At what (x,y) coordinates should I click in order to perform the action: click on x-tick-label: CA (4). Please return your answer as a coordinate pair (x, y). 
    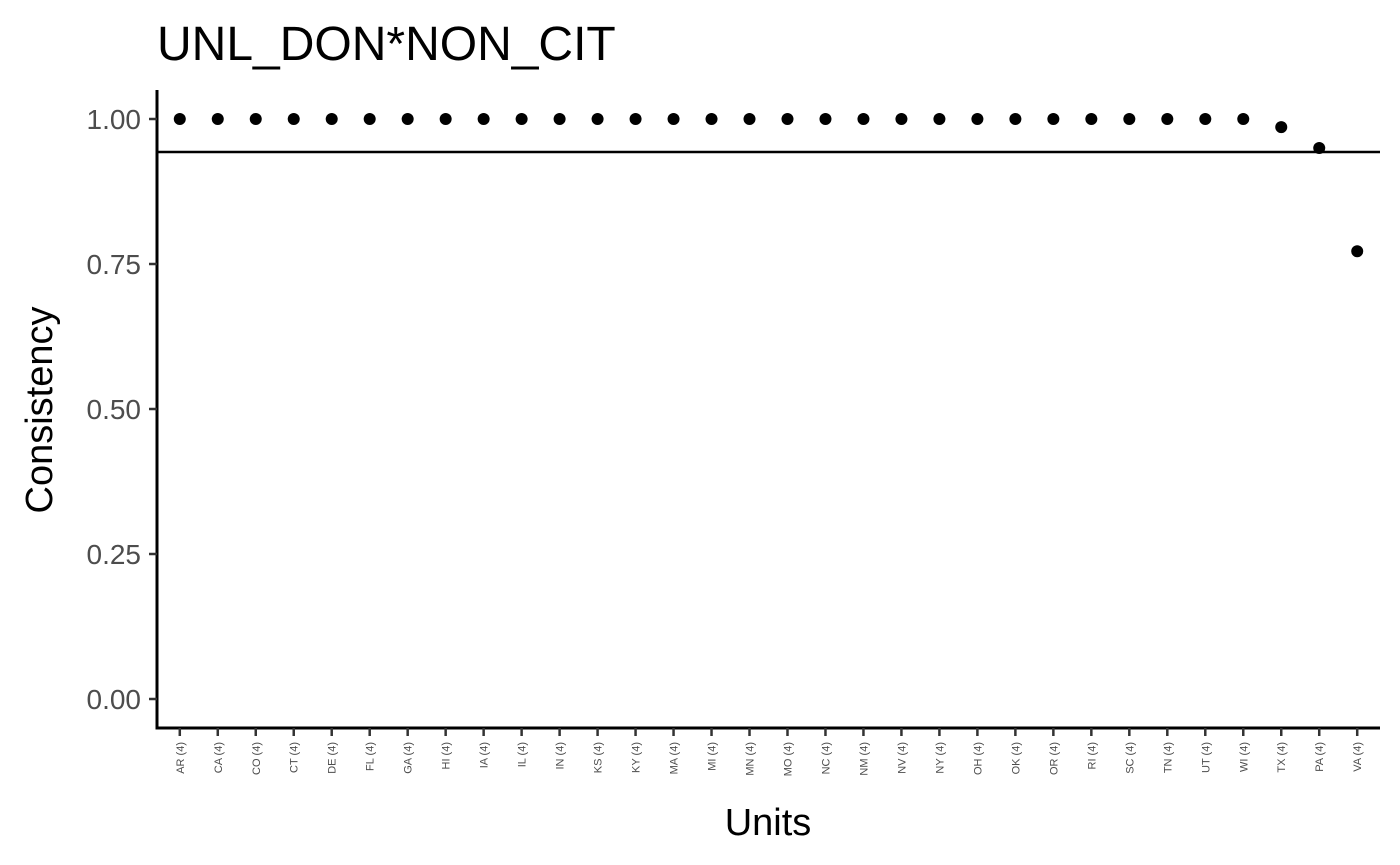
    Looking at the image, I should click on (219, 757).